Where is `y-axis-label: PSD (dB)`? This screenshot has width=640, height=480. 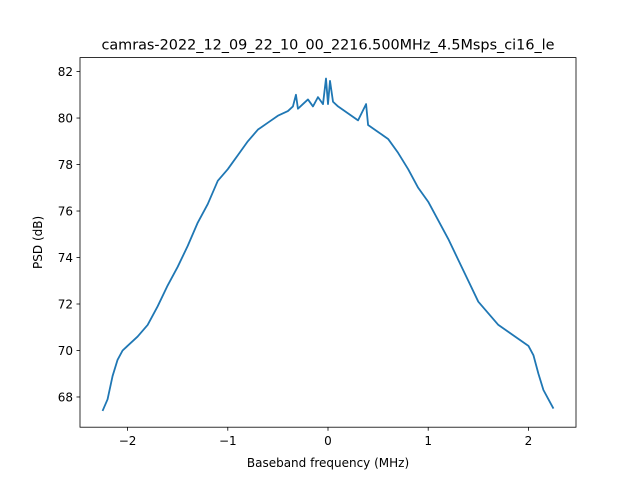 y-axis-label: PSD (dB) is located at coordinates (38, 242).